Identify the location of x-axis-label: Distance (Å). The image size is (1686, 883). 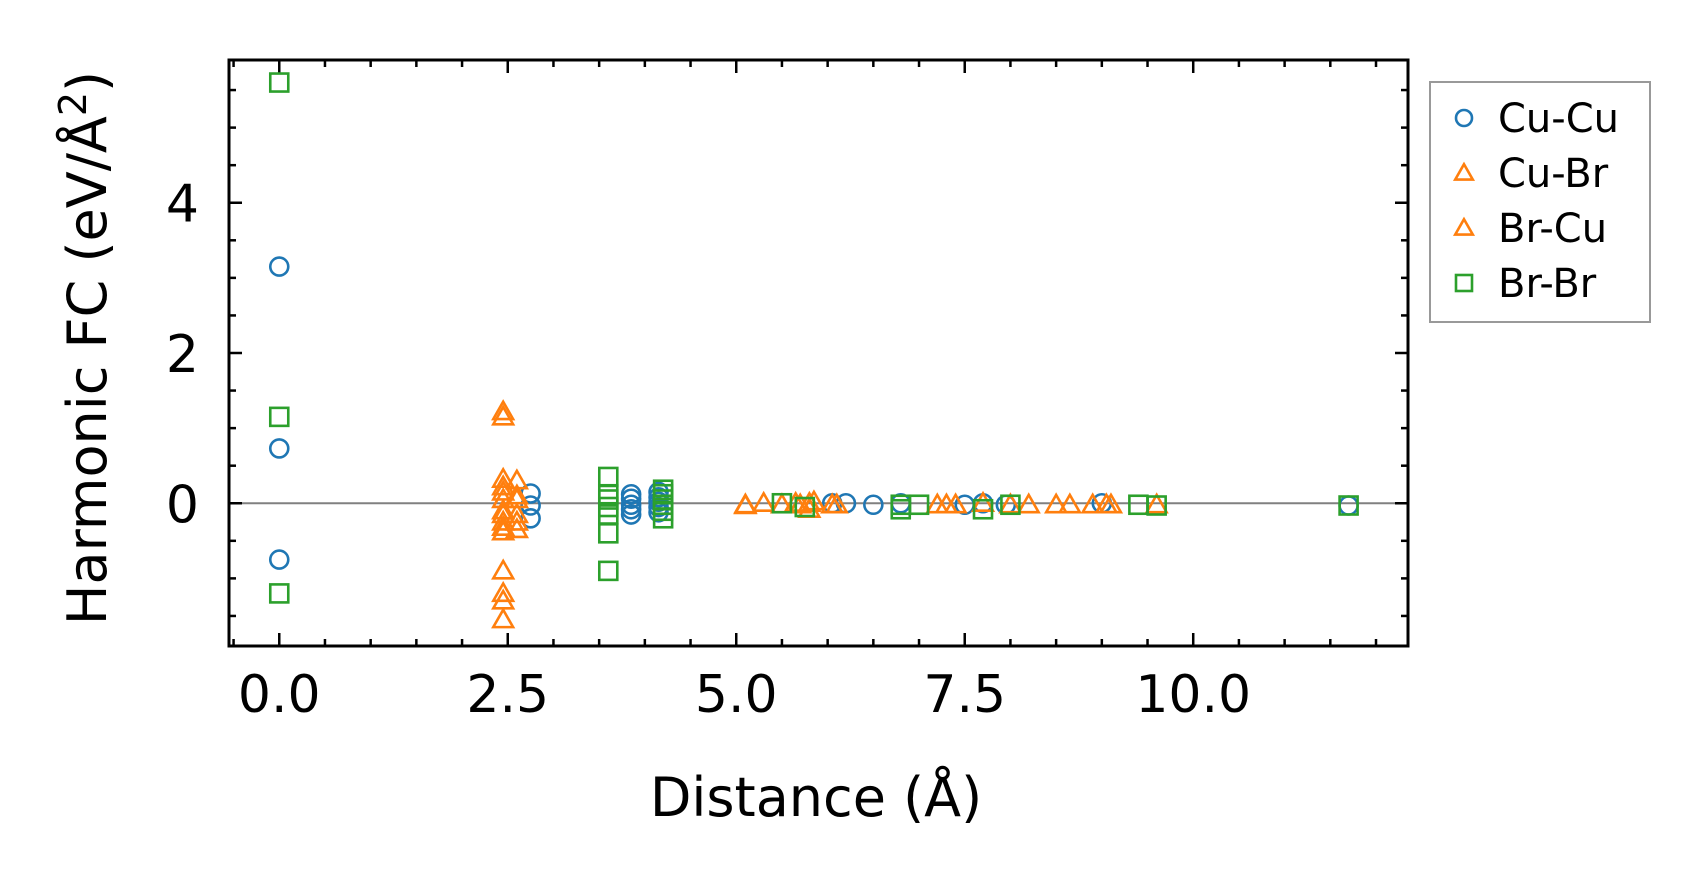
(816, 797).